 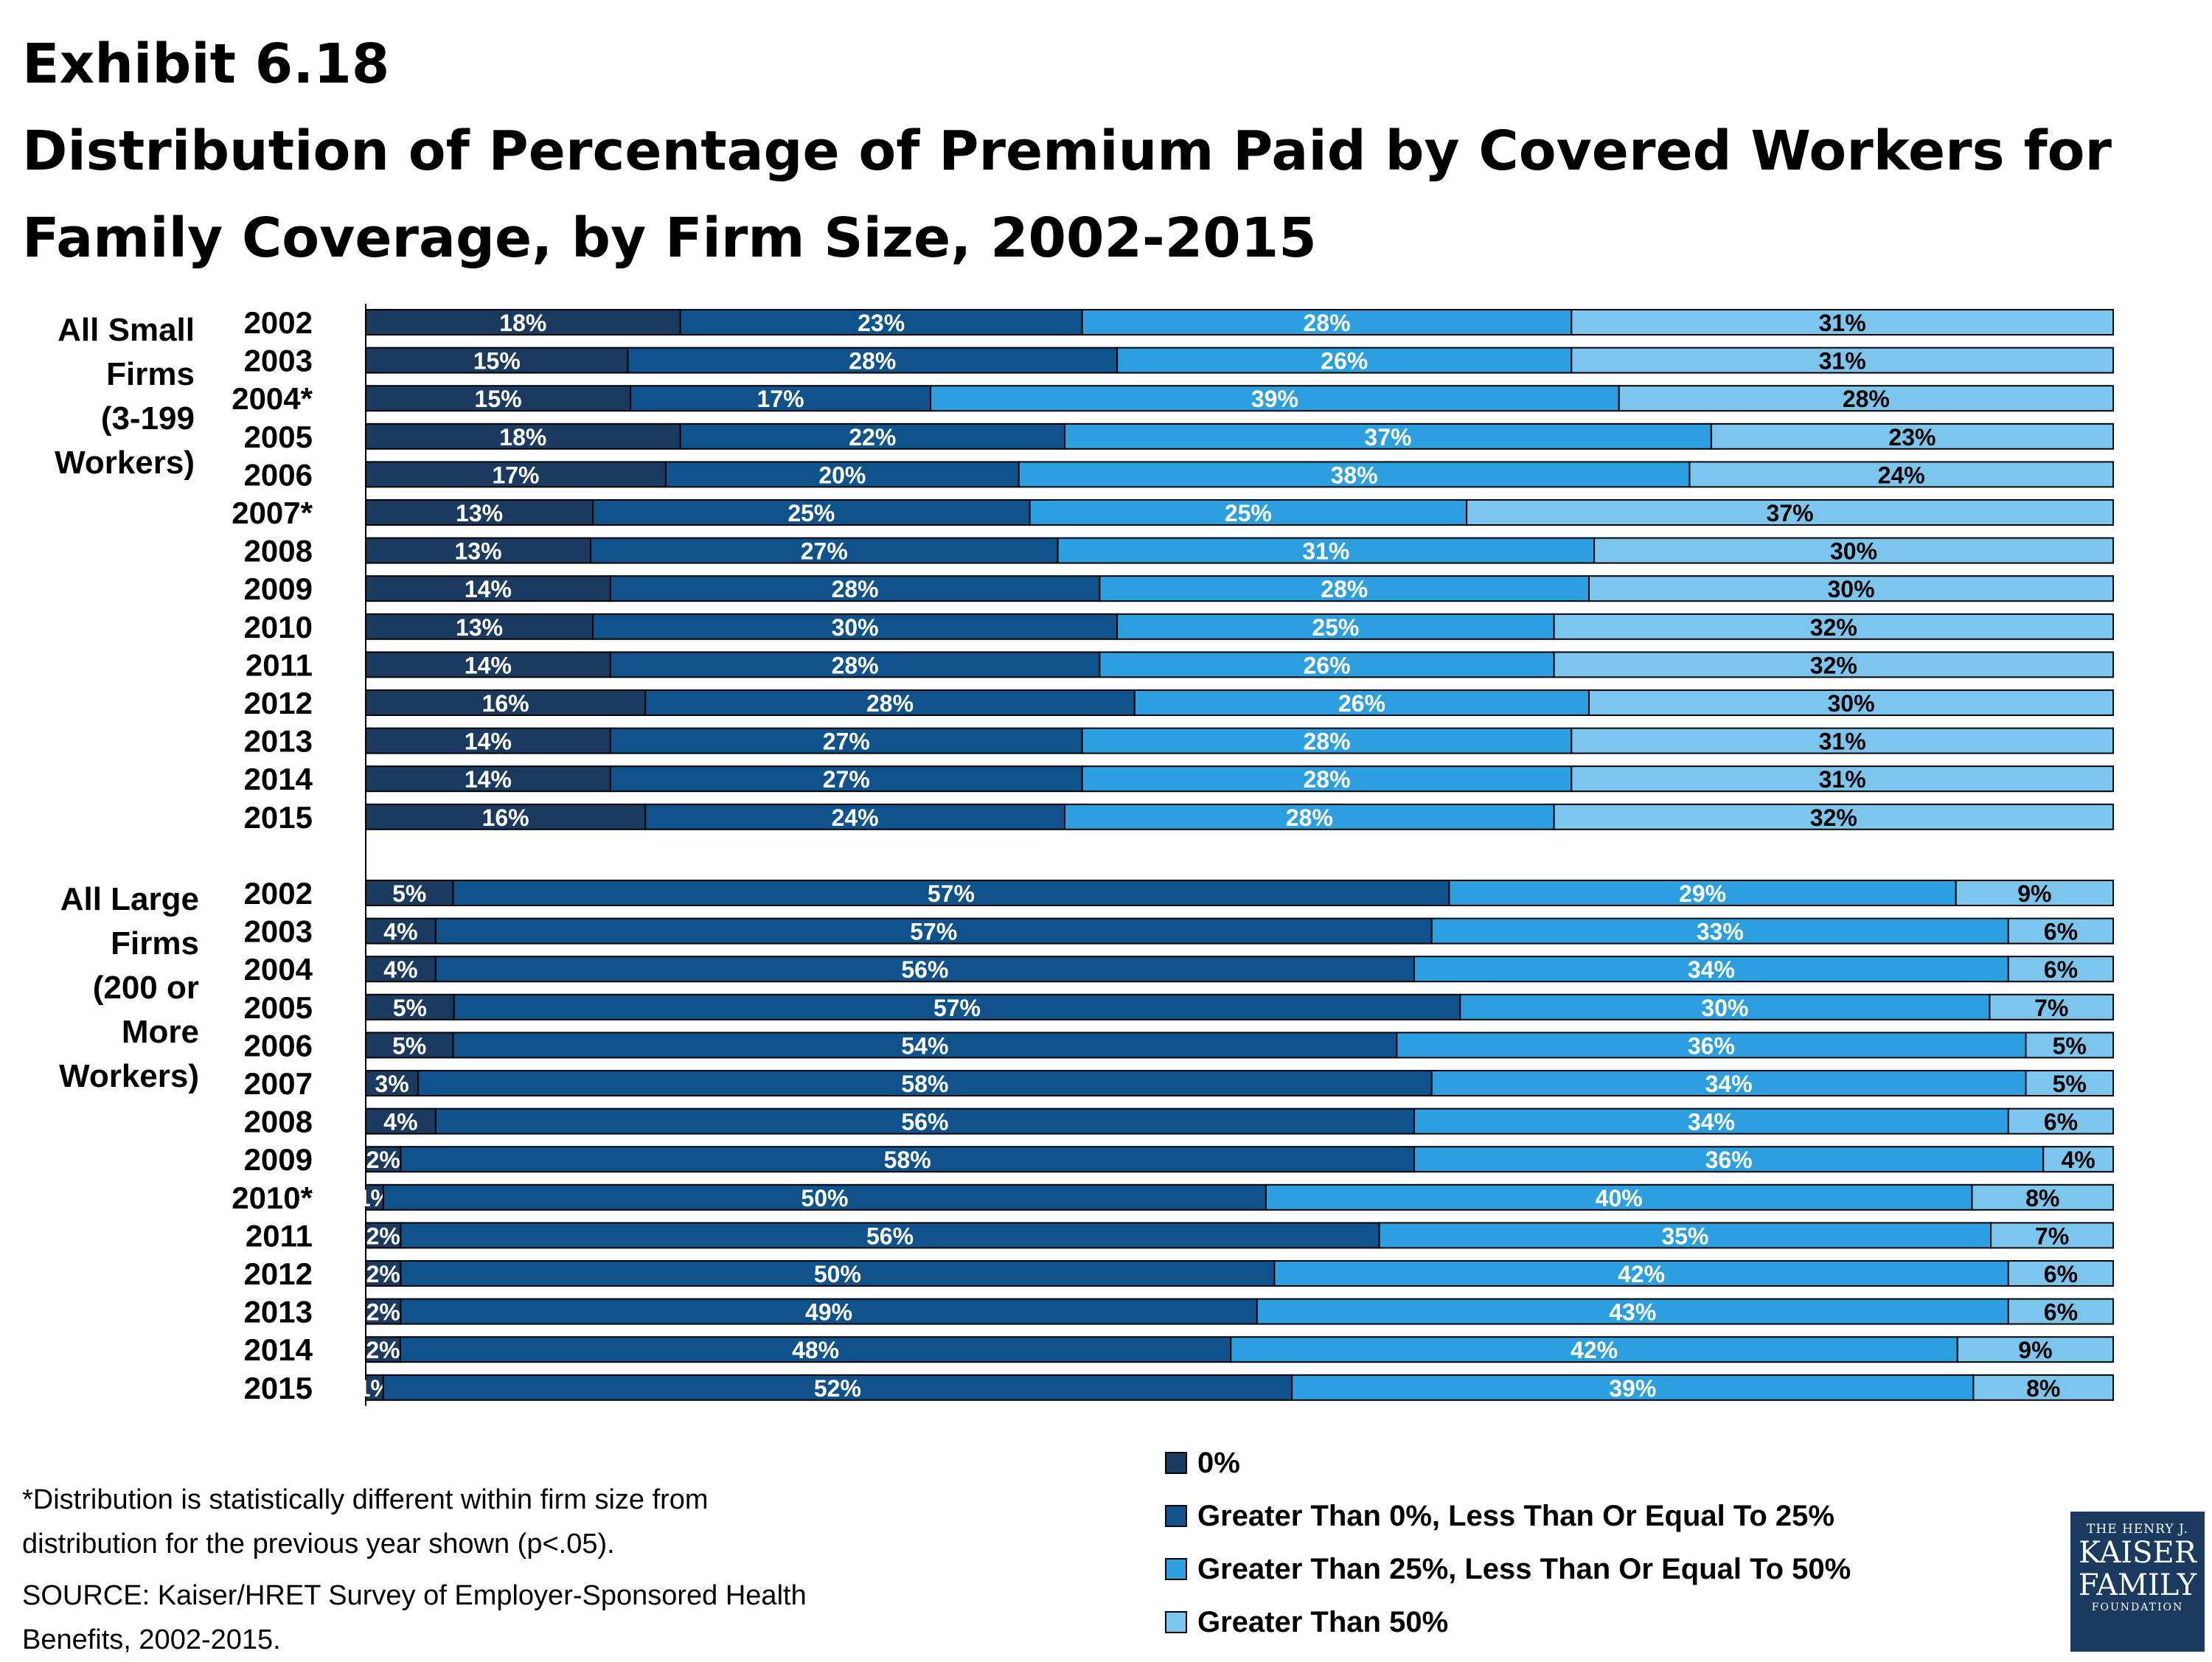 What do you see at coordinates (669, 238) in the screenshot?
I see `title-line-3: Family Coverage, by Firm Size, 2002-2015` at bounding box center [669, 238].